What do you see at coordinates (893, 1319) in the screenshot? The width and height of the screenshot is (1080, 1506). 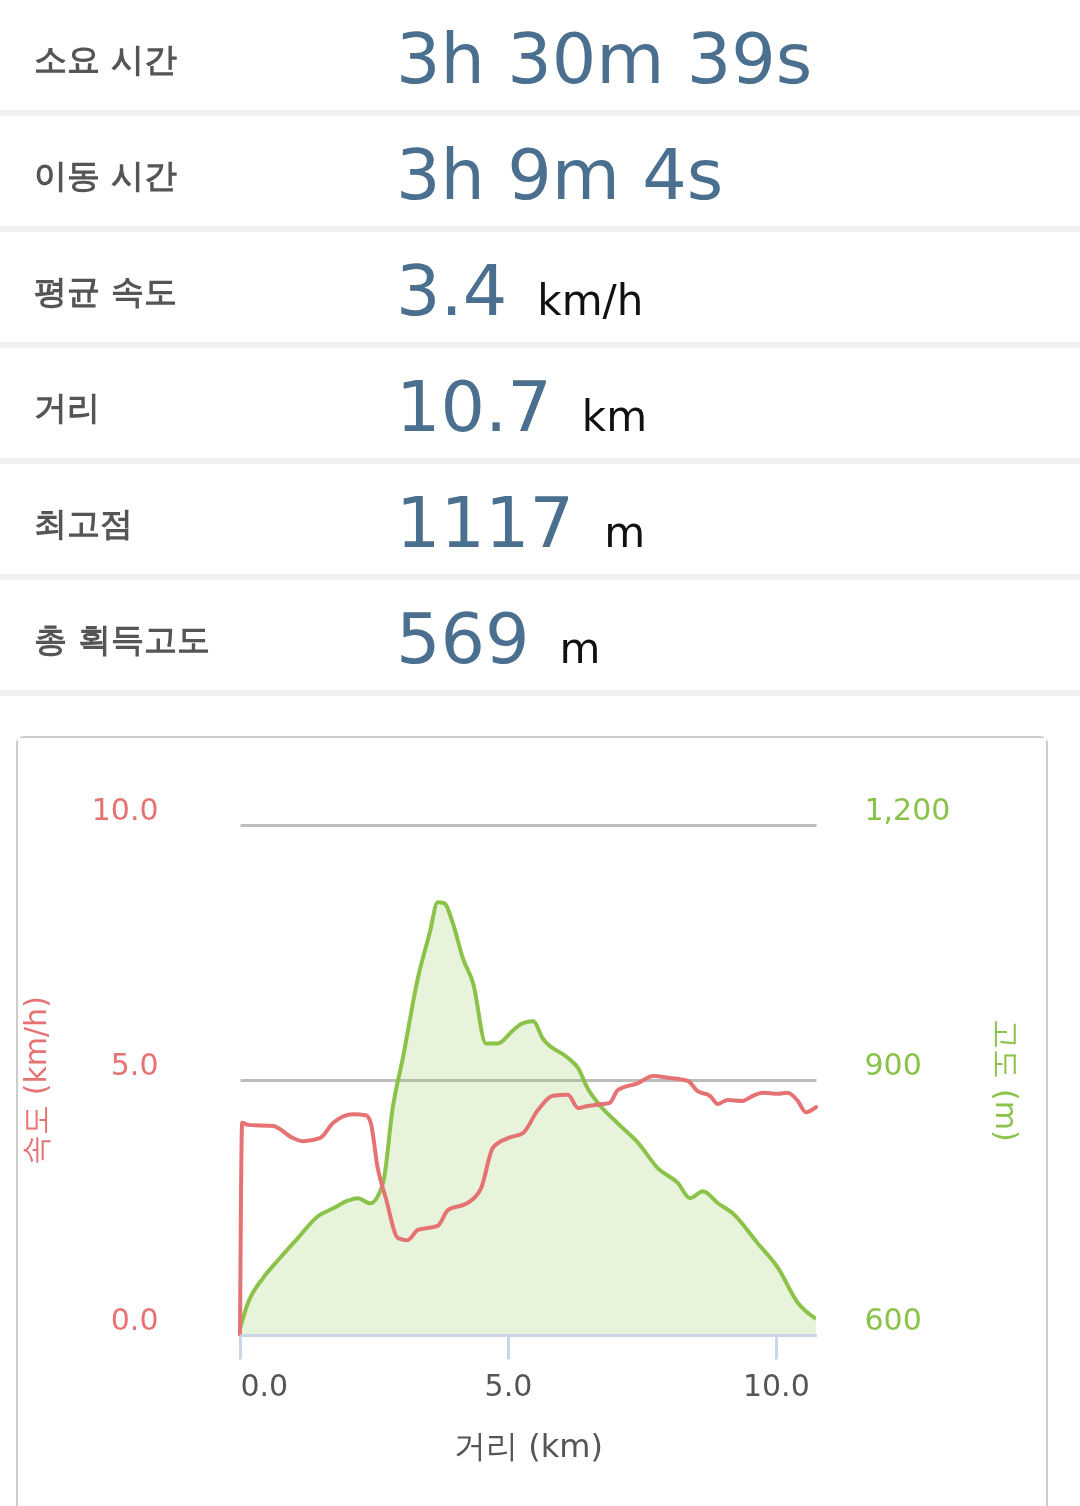 I see `y2-tick-label: 600` at bounding box center [893, 1319].